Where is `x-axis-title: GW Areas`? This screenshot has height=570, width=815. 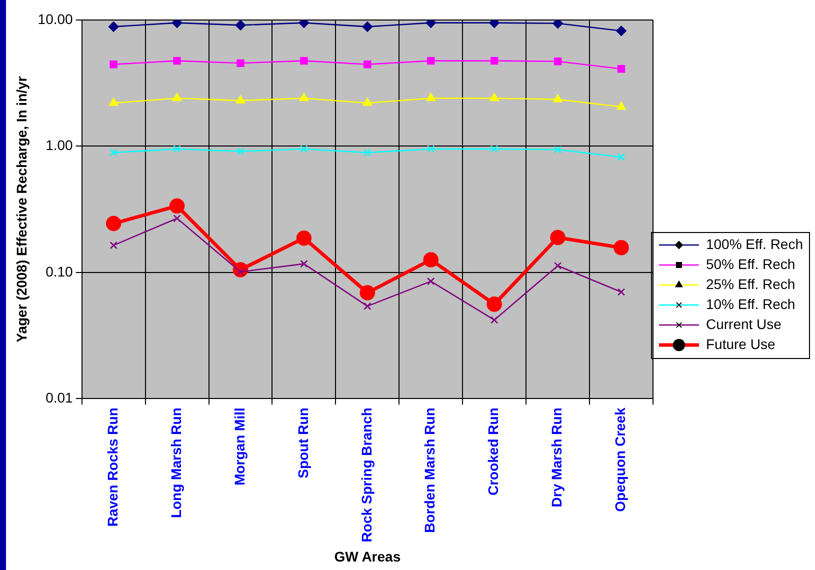
x-axis-title: GW Areas is located at coordinates (367, 556).